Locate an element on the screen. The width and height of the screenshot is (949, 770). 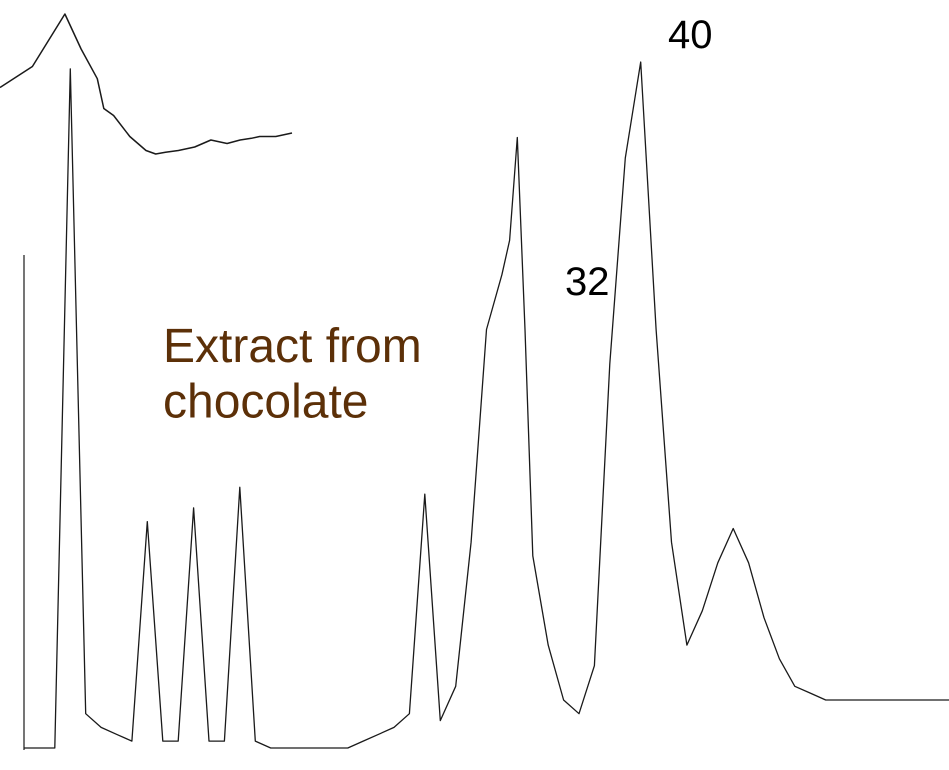
inset-chromatogram is located at coordinates (146, 84).